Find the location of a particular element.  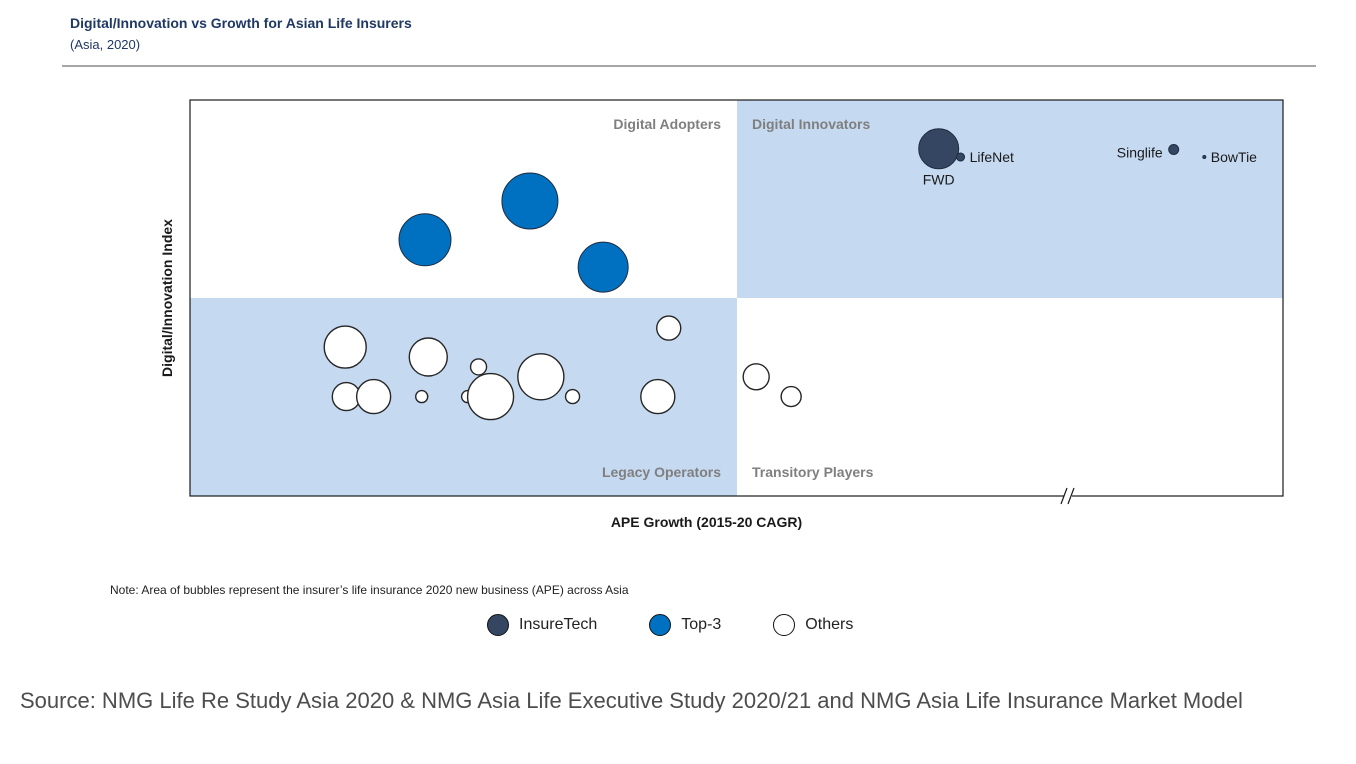

x-axis-label: APE Growth (2015-20 CAGR) is located at coordinates (706, 522).